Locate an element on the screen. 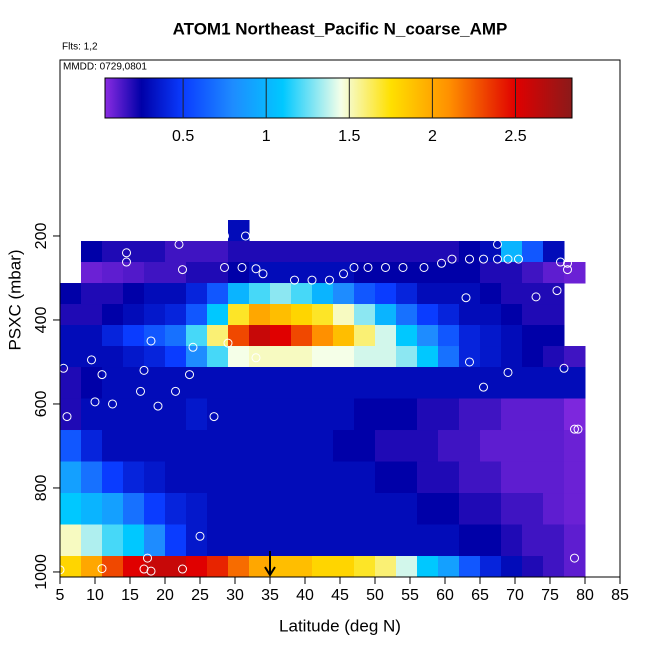 This screenshot has height=655, width=650. colorbar-tick-label: 1 is located at coordinates (266, 136).